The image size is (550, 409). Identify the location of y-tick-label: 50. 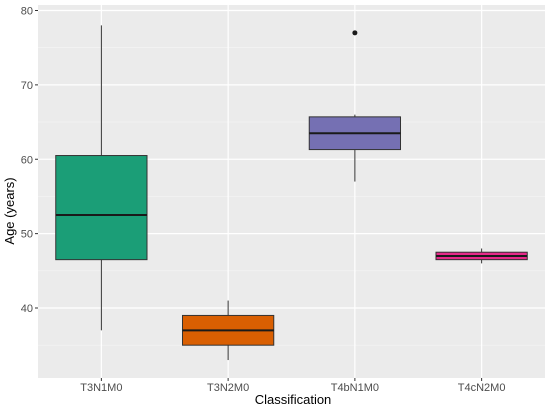
(27, 235).